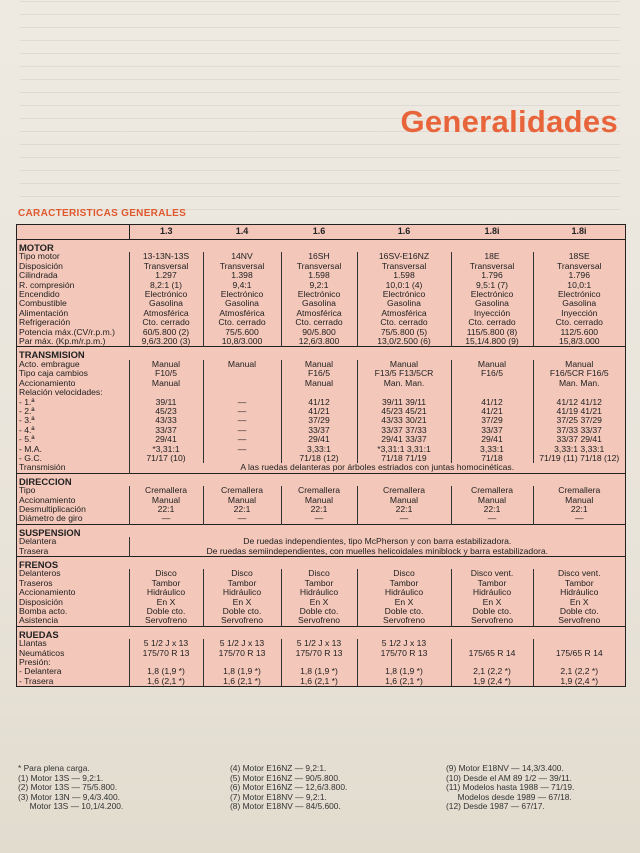 The image size is (640, 853). I want to click on spec-label: - G.C., so click(30, 458).